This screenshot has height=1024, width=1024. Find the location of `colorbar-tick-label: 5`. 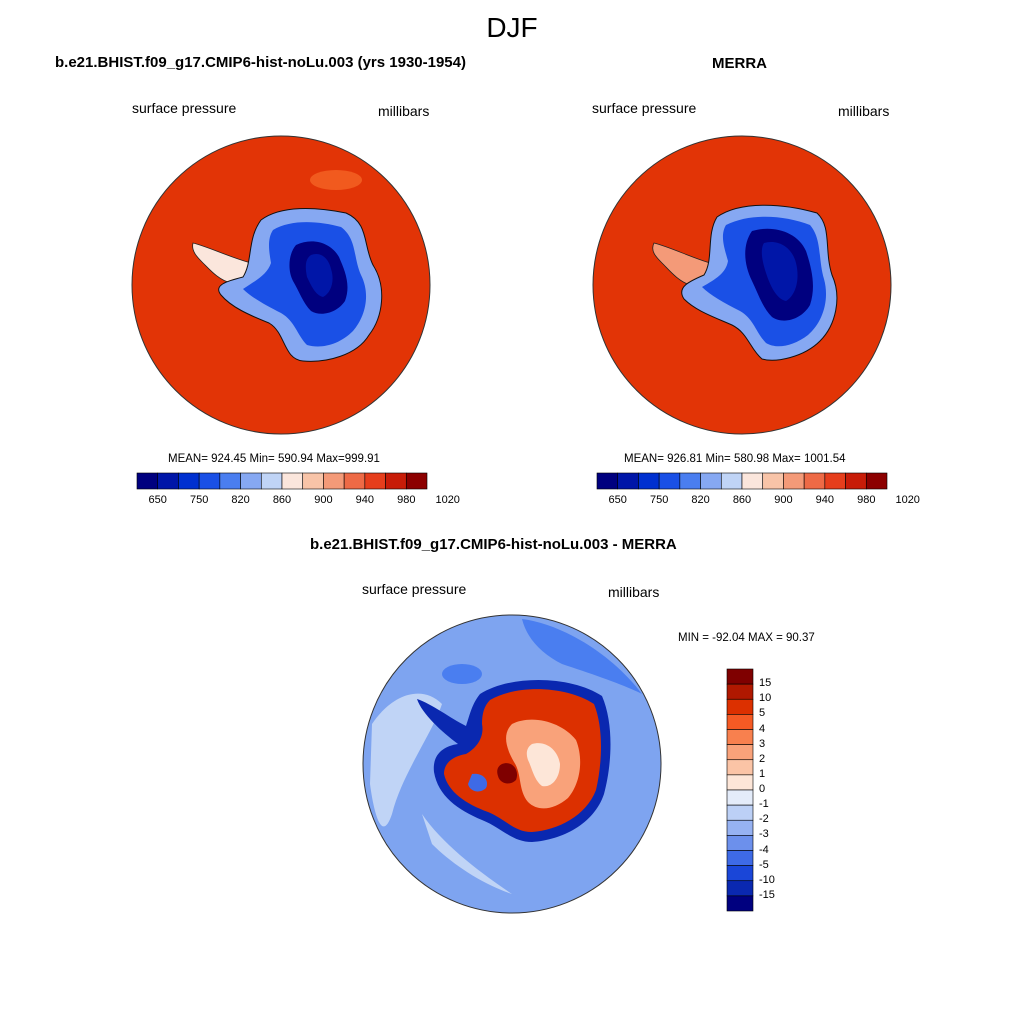

colorbar-tick-label: 5 is located at coordinates (762, 713).